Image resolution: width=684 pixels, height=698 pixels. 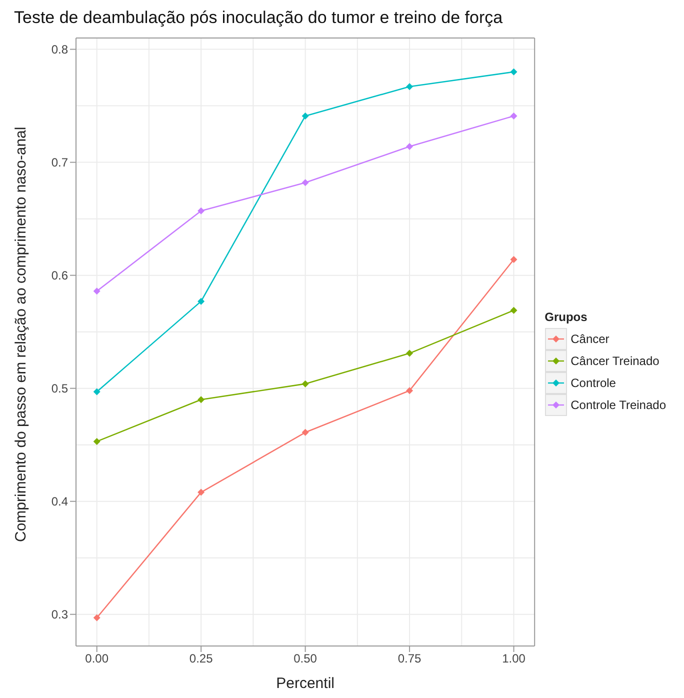 I want to click on y-tick-label: 0.5, so click(x=59, y=389).